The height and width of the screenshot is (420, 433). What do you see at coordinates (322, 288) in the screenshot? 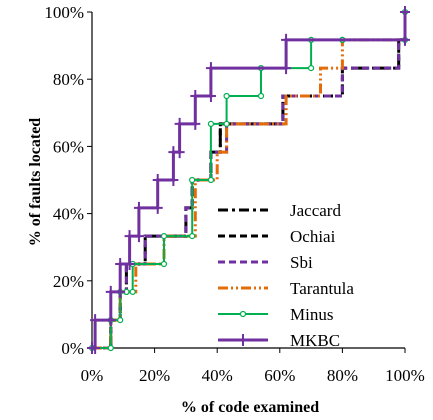
I see `legend-label-tarantula: Tarantula` at bounding box center [322, 288].